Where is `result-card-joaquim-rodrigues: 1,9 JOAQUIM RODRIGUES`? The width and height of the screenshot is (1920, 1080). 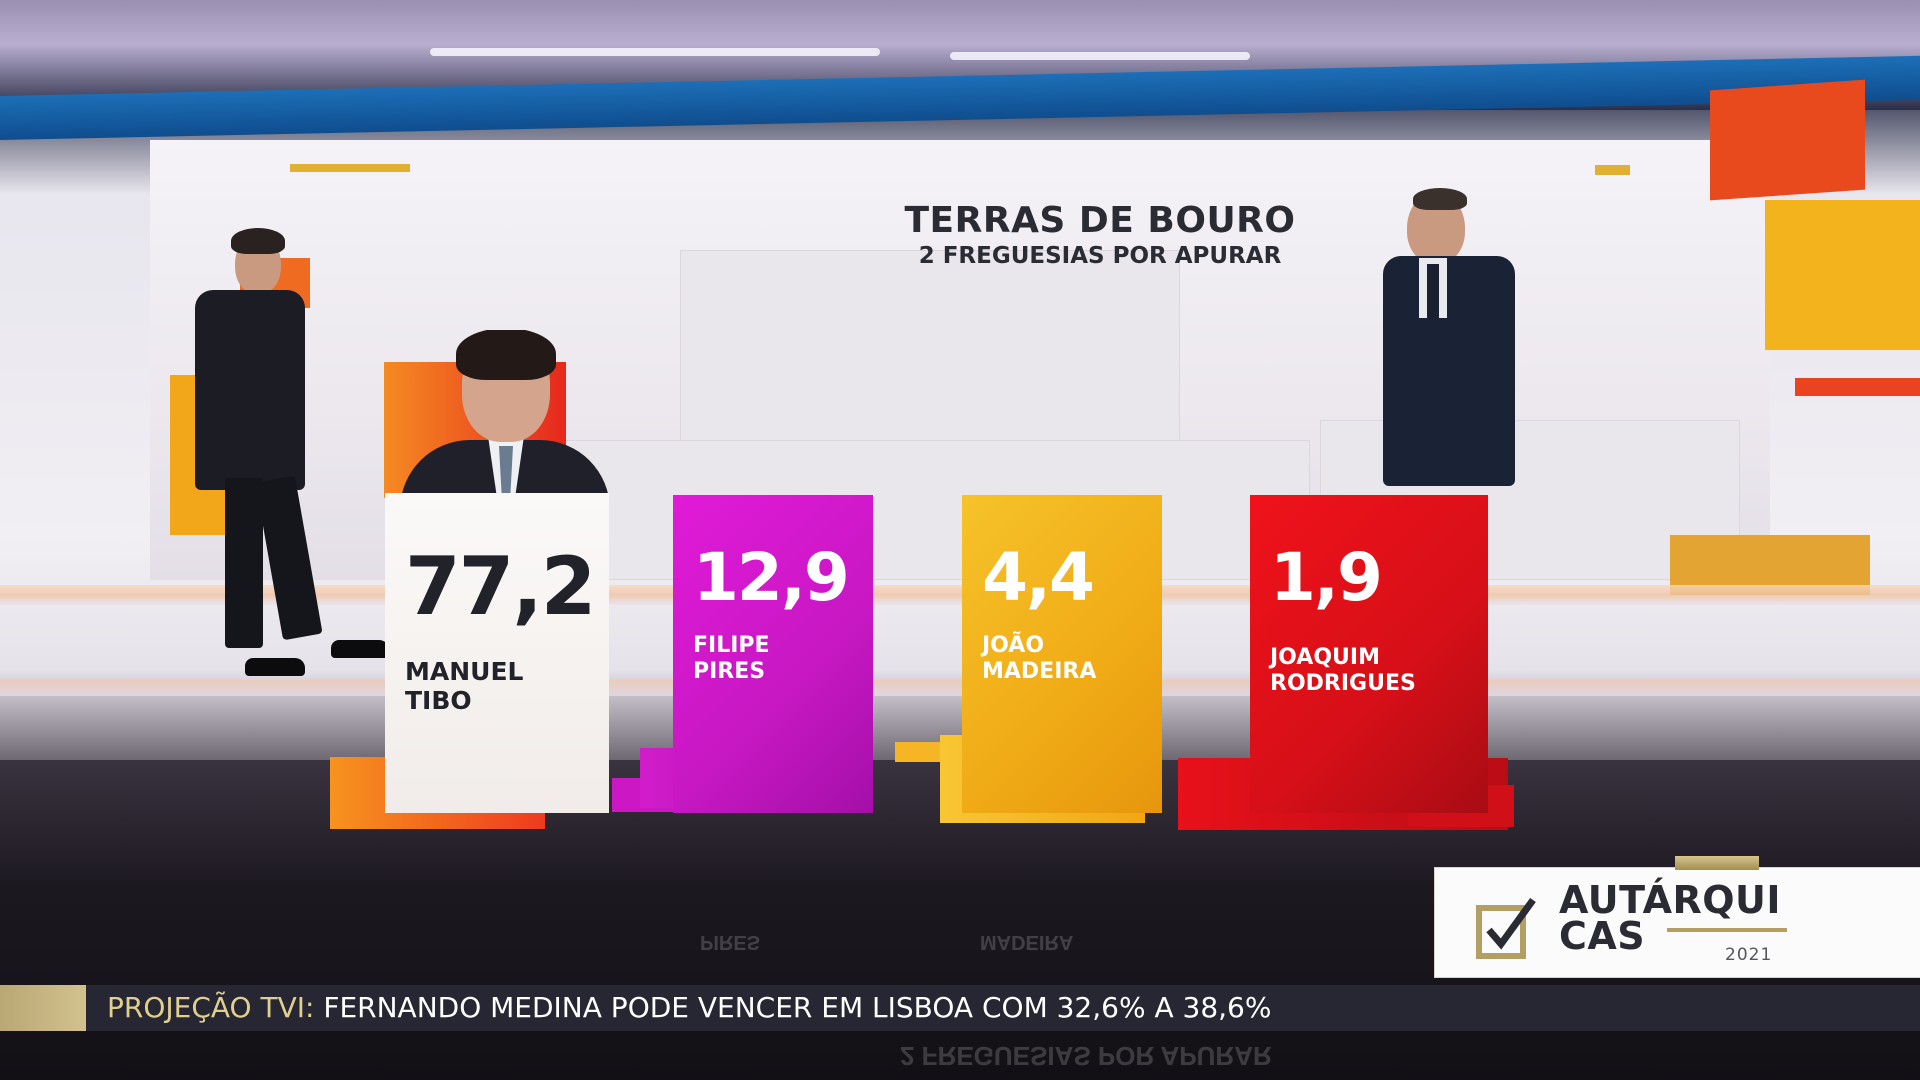 result-card-joaquim-rodrigues: 1,9 JOAQUIM RODRIGUES is located at coordinates (1369, 654).